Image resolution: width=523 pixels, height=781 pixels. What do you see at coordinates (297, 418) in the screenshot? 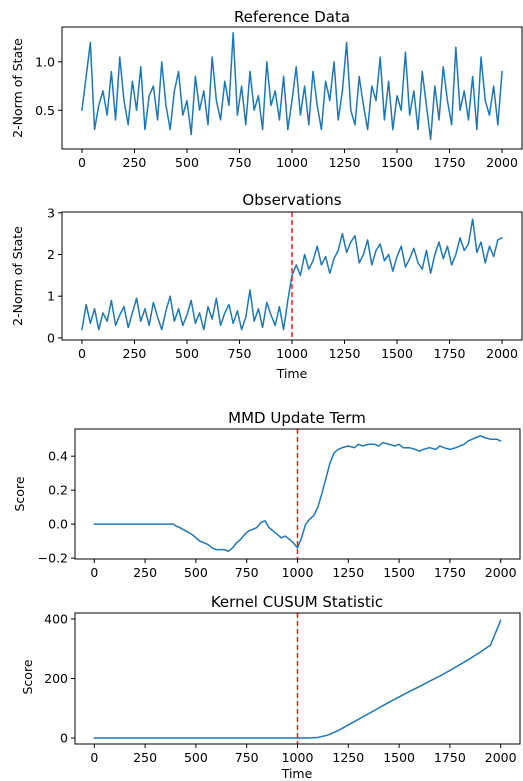
I see `panel-title: MMD Update Term` at bounding box center [297, 418].